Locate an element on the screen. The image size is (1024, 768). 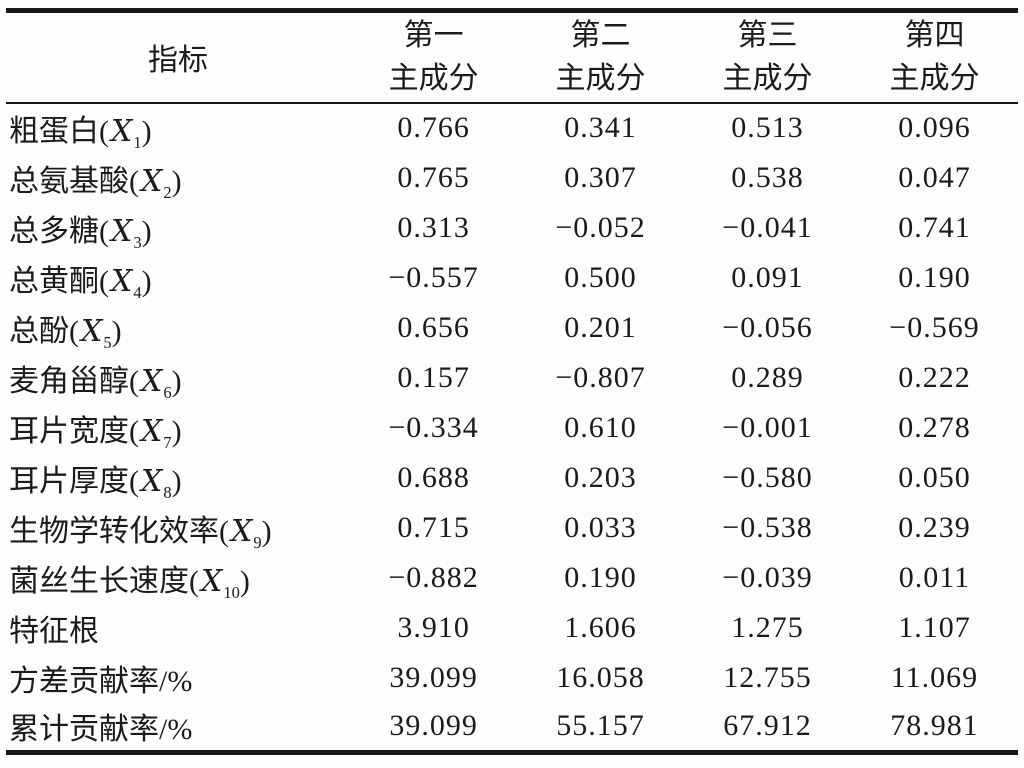
table-row: 耳片宽度(X7) −0.334 0.610 −0.001 0.278 is located at coordinates (512, 428).